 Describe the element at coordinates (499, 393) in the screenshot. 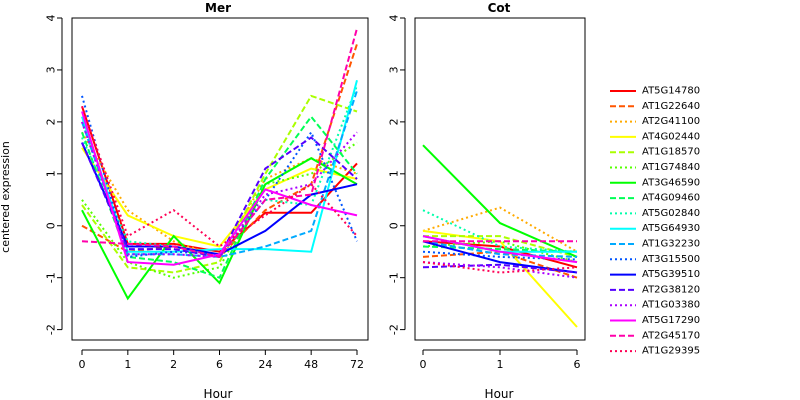

I see `x-axis-label-cot: Hour` at that location.